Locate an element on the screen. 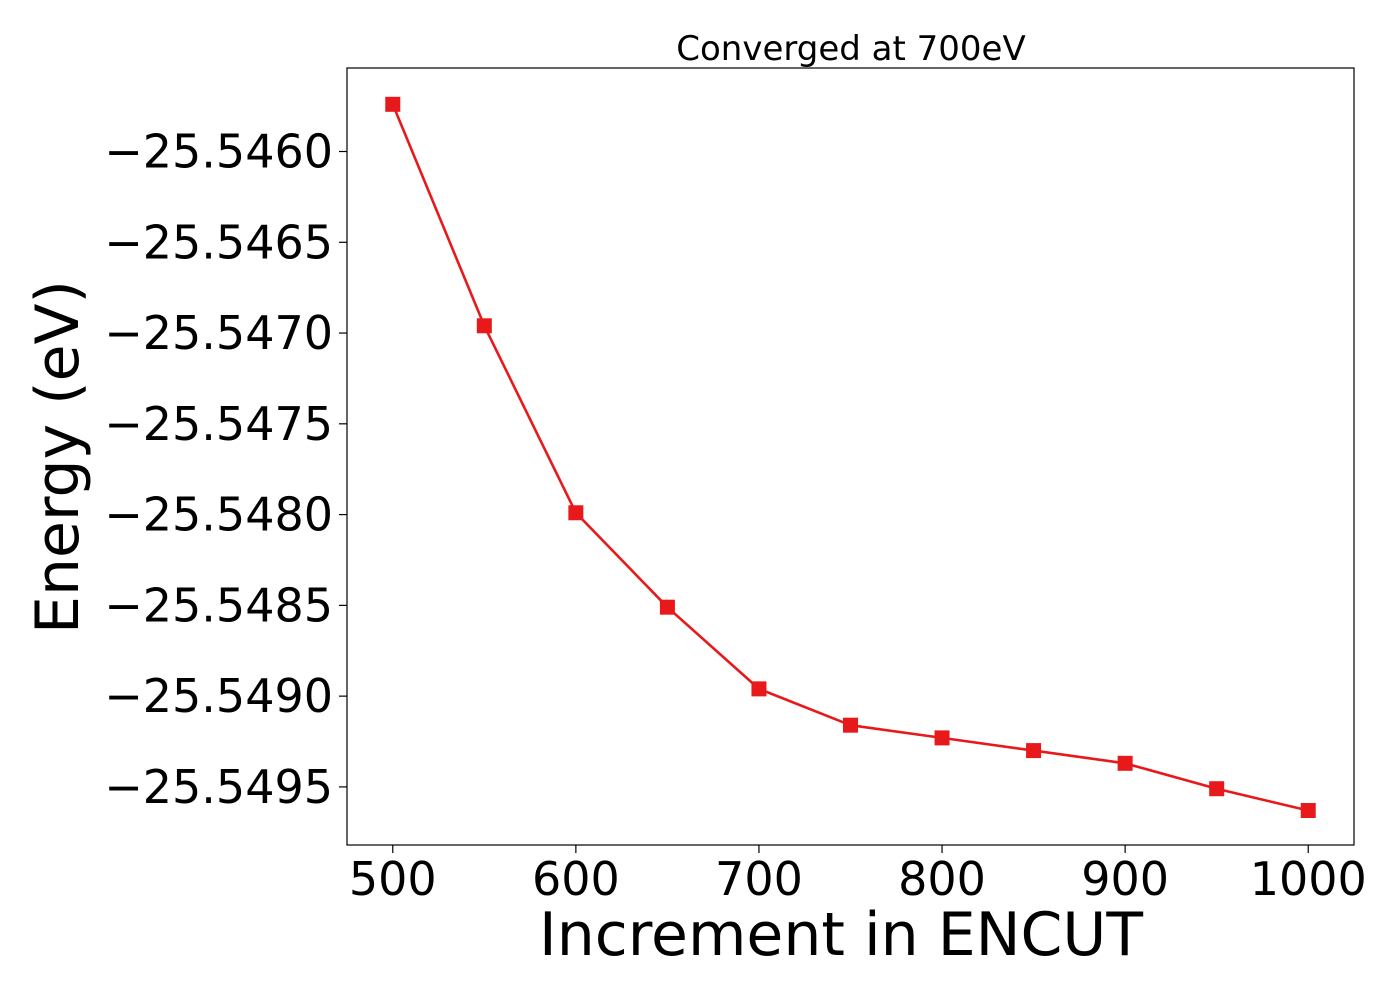  chart-title: Converged at 700eV is located at coordinates (850, 49).